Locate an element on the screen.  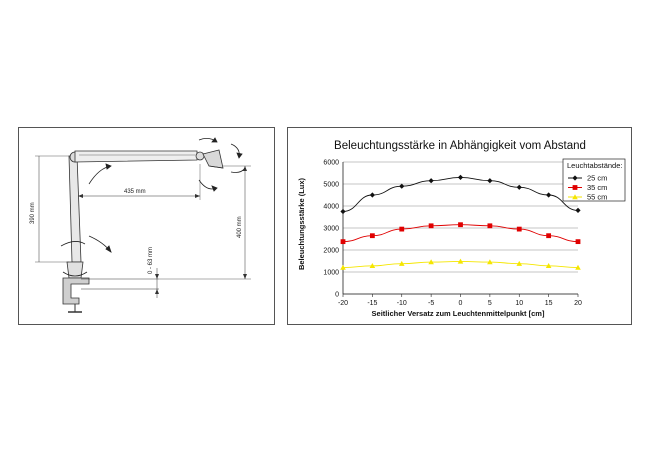
lamp-head-joint is located at coordinates (200, 156).